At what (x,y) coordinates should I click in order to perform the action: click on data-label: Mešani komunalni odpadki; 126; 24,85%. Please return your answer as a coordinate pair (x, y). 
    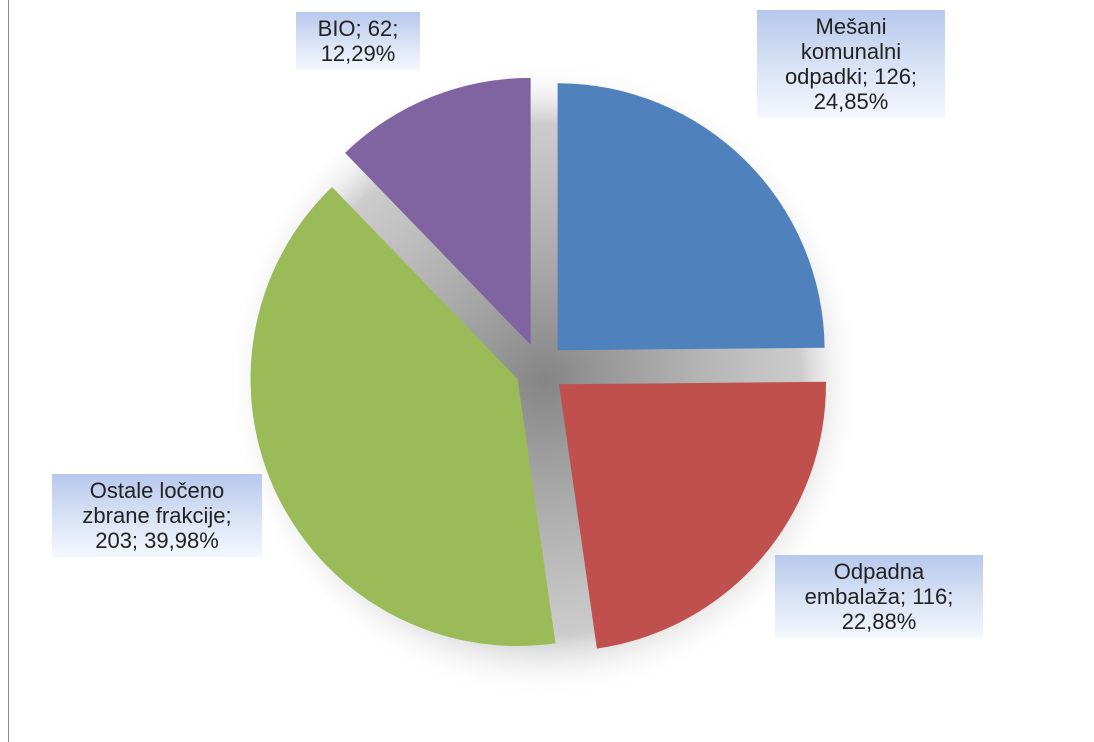
    Looking at the image, I should click on (851, 64).